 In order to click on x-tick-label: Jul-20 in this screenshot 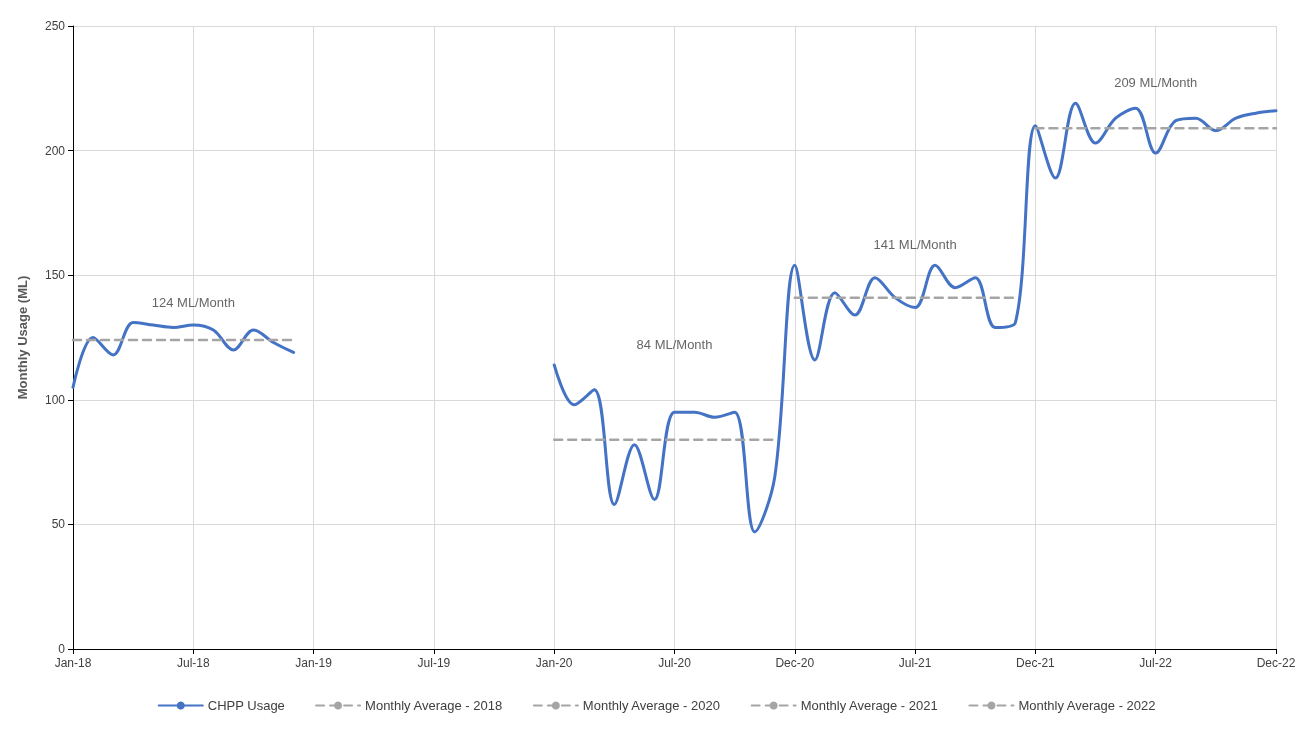, I will do `click(675, 663)`.